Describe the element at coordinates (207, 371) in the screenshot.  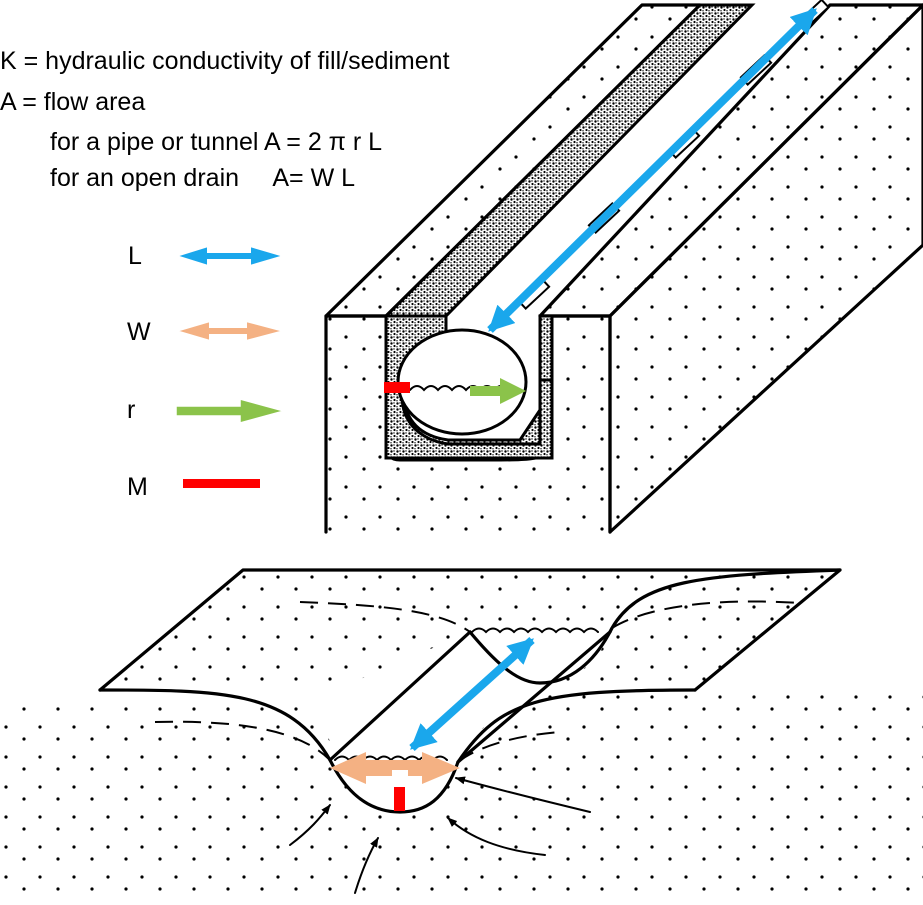
I see `legend: L W r M` at that location.